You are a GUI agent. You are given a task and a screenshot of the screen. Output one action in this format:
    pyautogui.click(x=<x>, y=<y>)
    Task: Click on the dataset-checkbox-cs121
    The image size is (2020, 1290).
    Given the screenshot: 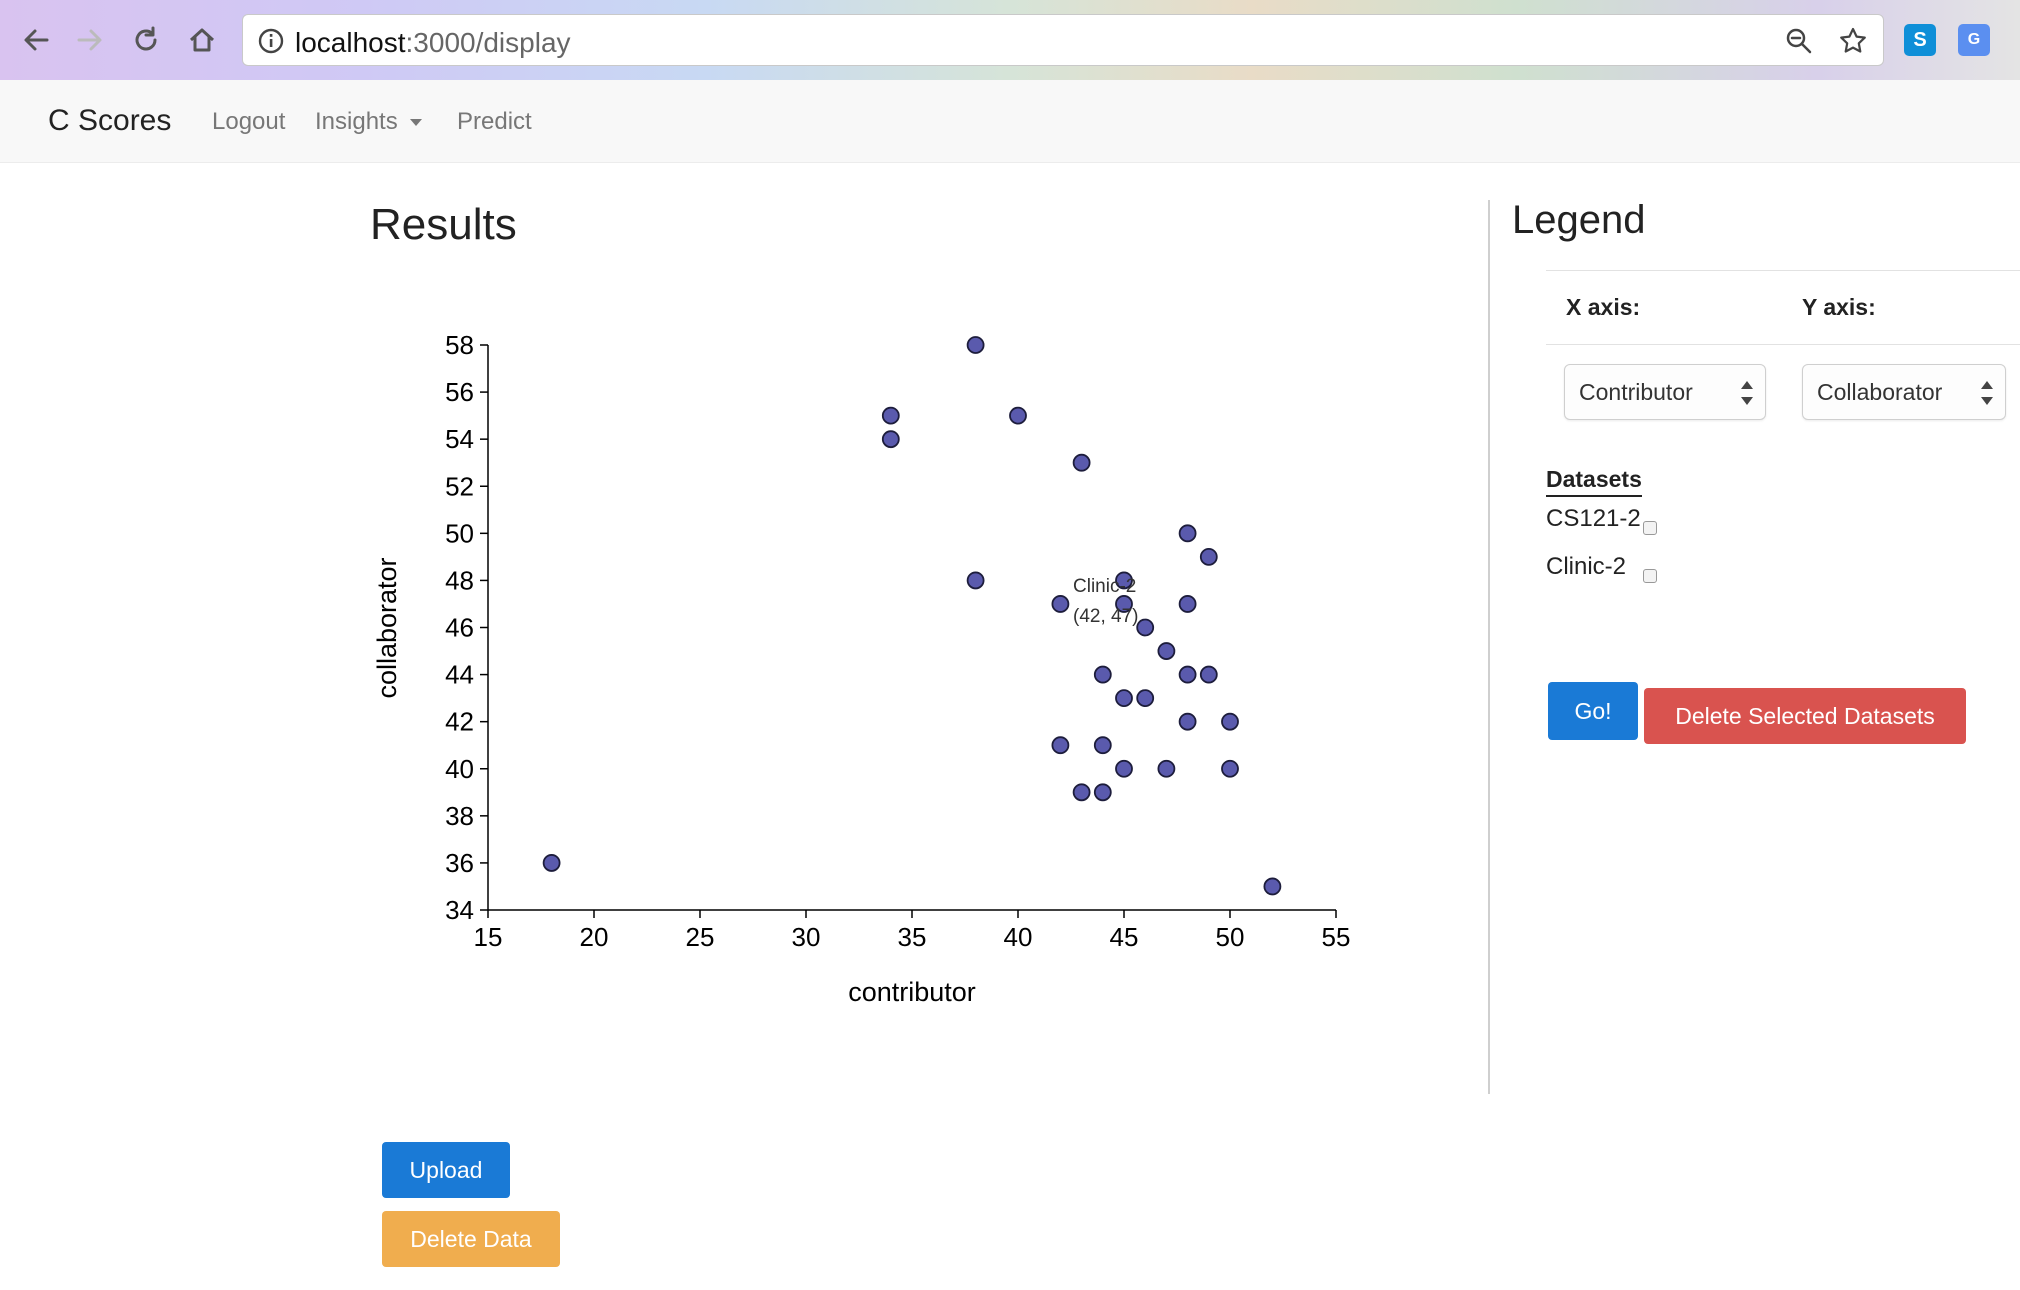 What is the action you would take?
    pyautogui.click(x=1650, y=528)
    